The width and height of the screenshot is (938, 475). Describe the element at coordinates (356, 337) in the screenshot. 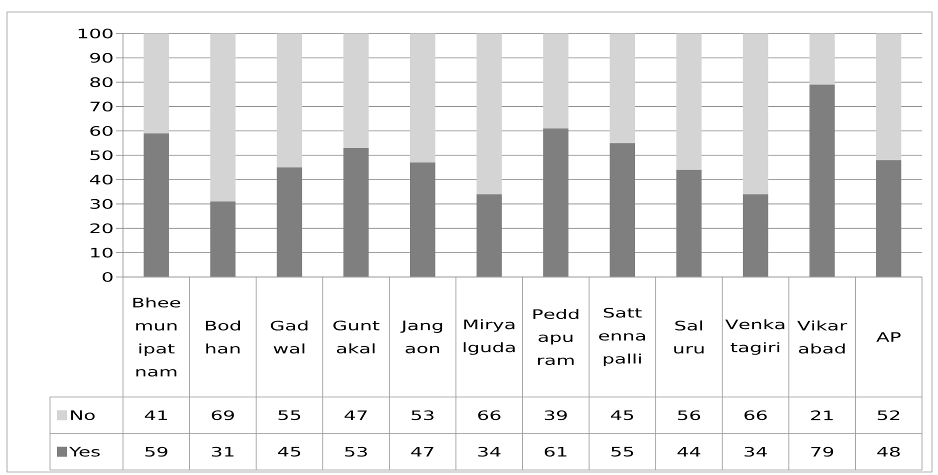

I see `x-tick-label: Guntakal` at that location.